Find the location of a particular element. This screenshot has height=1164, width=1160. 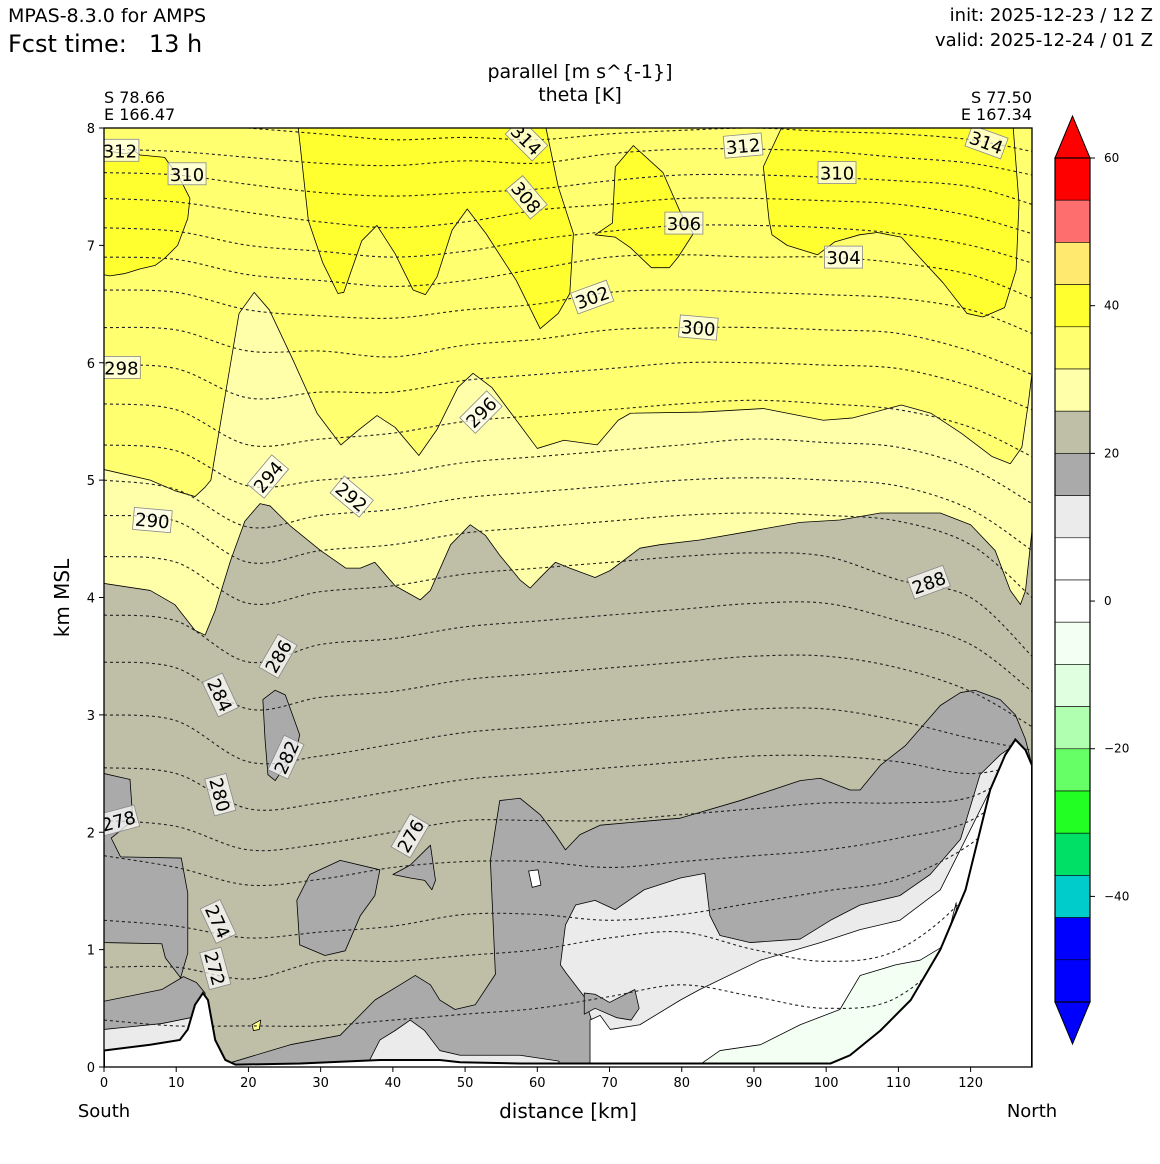

colorbar-tick-label: 0 is located at coordinates (1108, 601).